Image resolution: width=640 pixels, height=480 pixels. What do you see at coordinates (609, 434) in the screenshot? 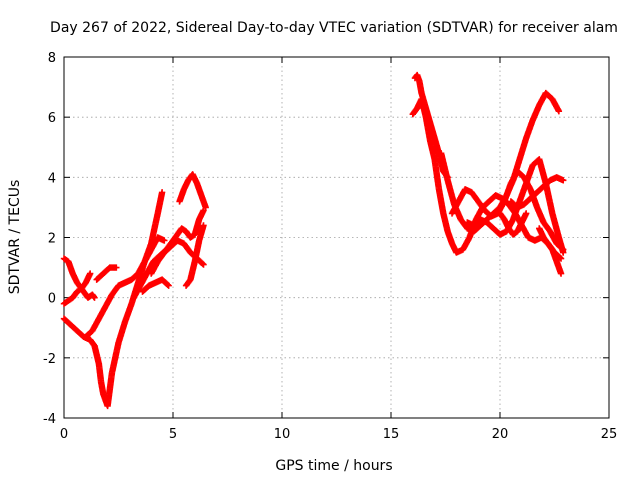
I see `x-tick-label: 25` at bounding box center [609, 434].